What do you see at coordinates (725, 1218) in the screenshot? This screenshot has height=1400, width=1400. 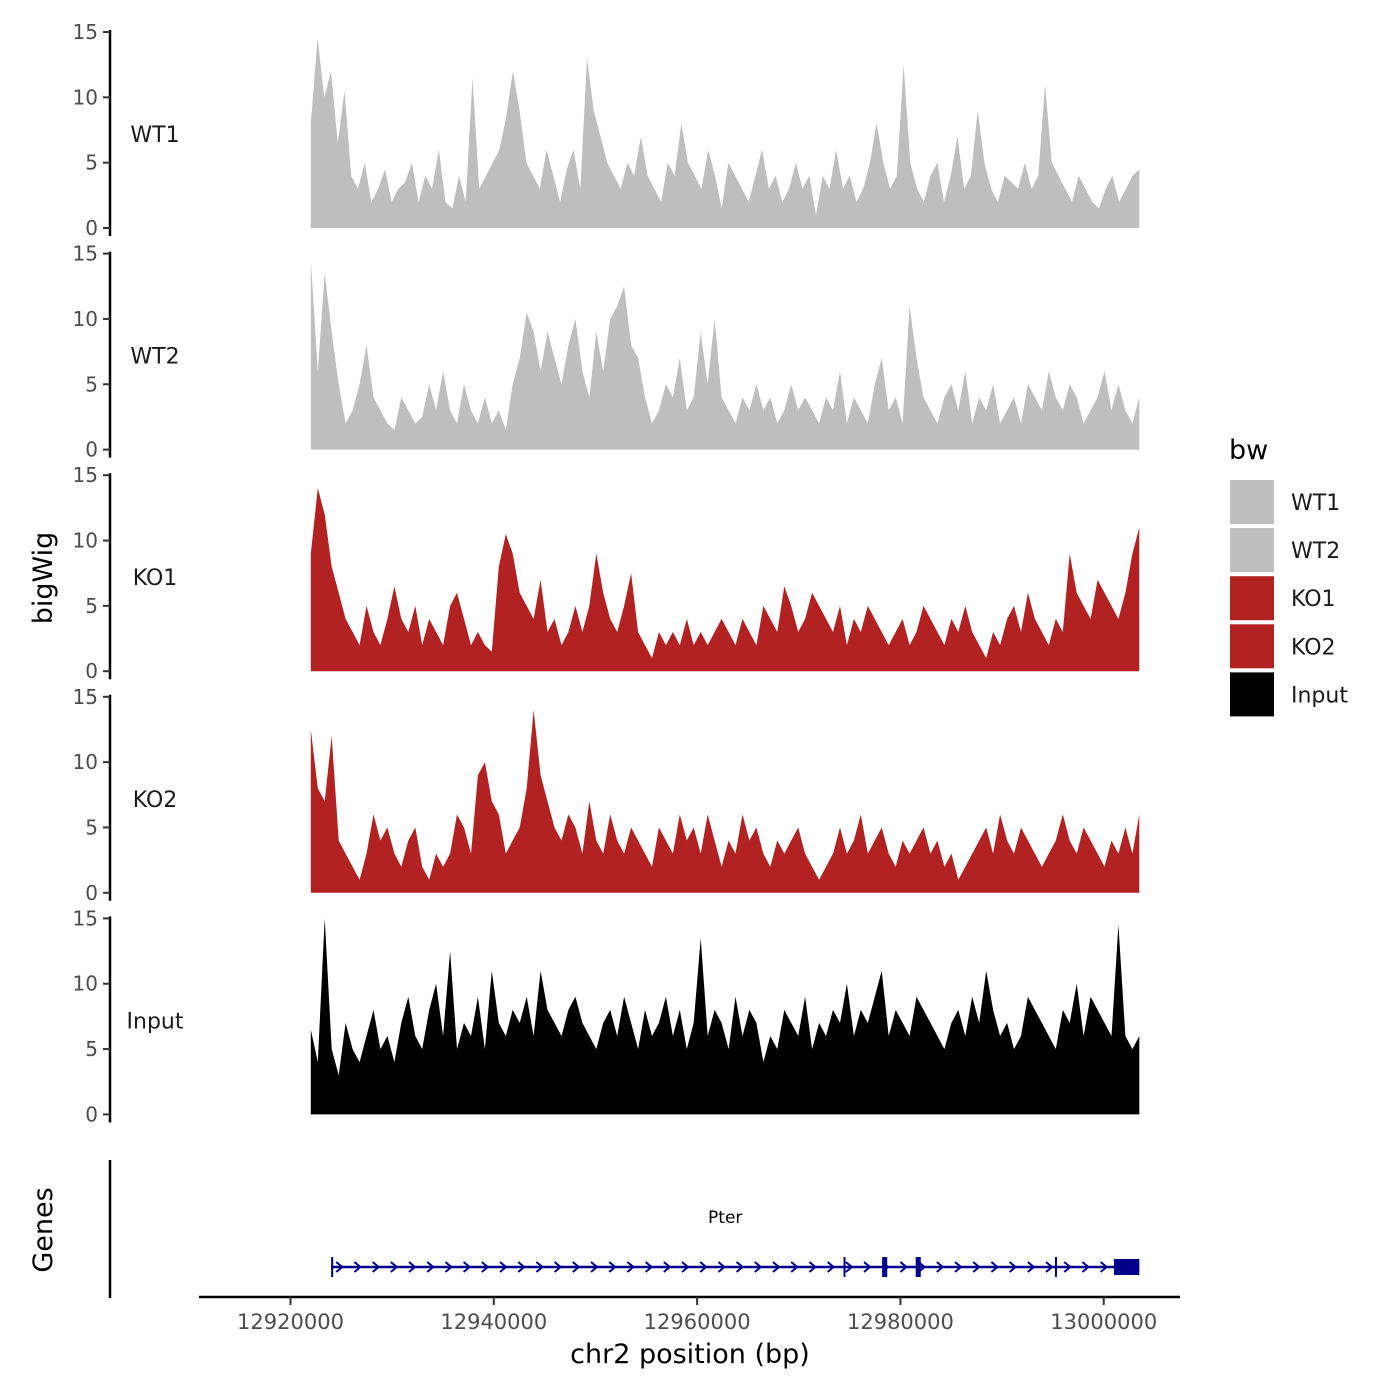 I see `gene-name-label: Pter` at bounding box center [725, 1218].